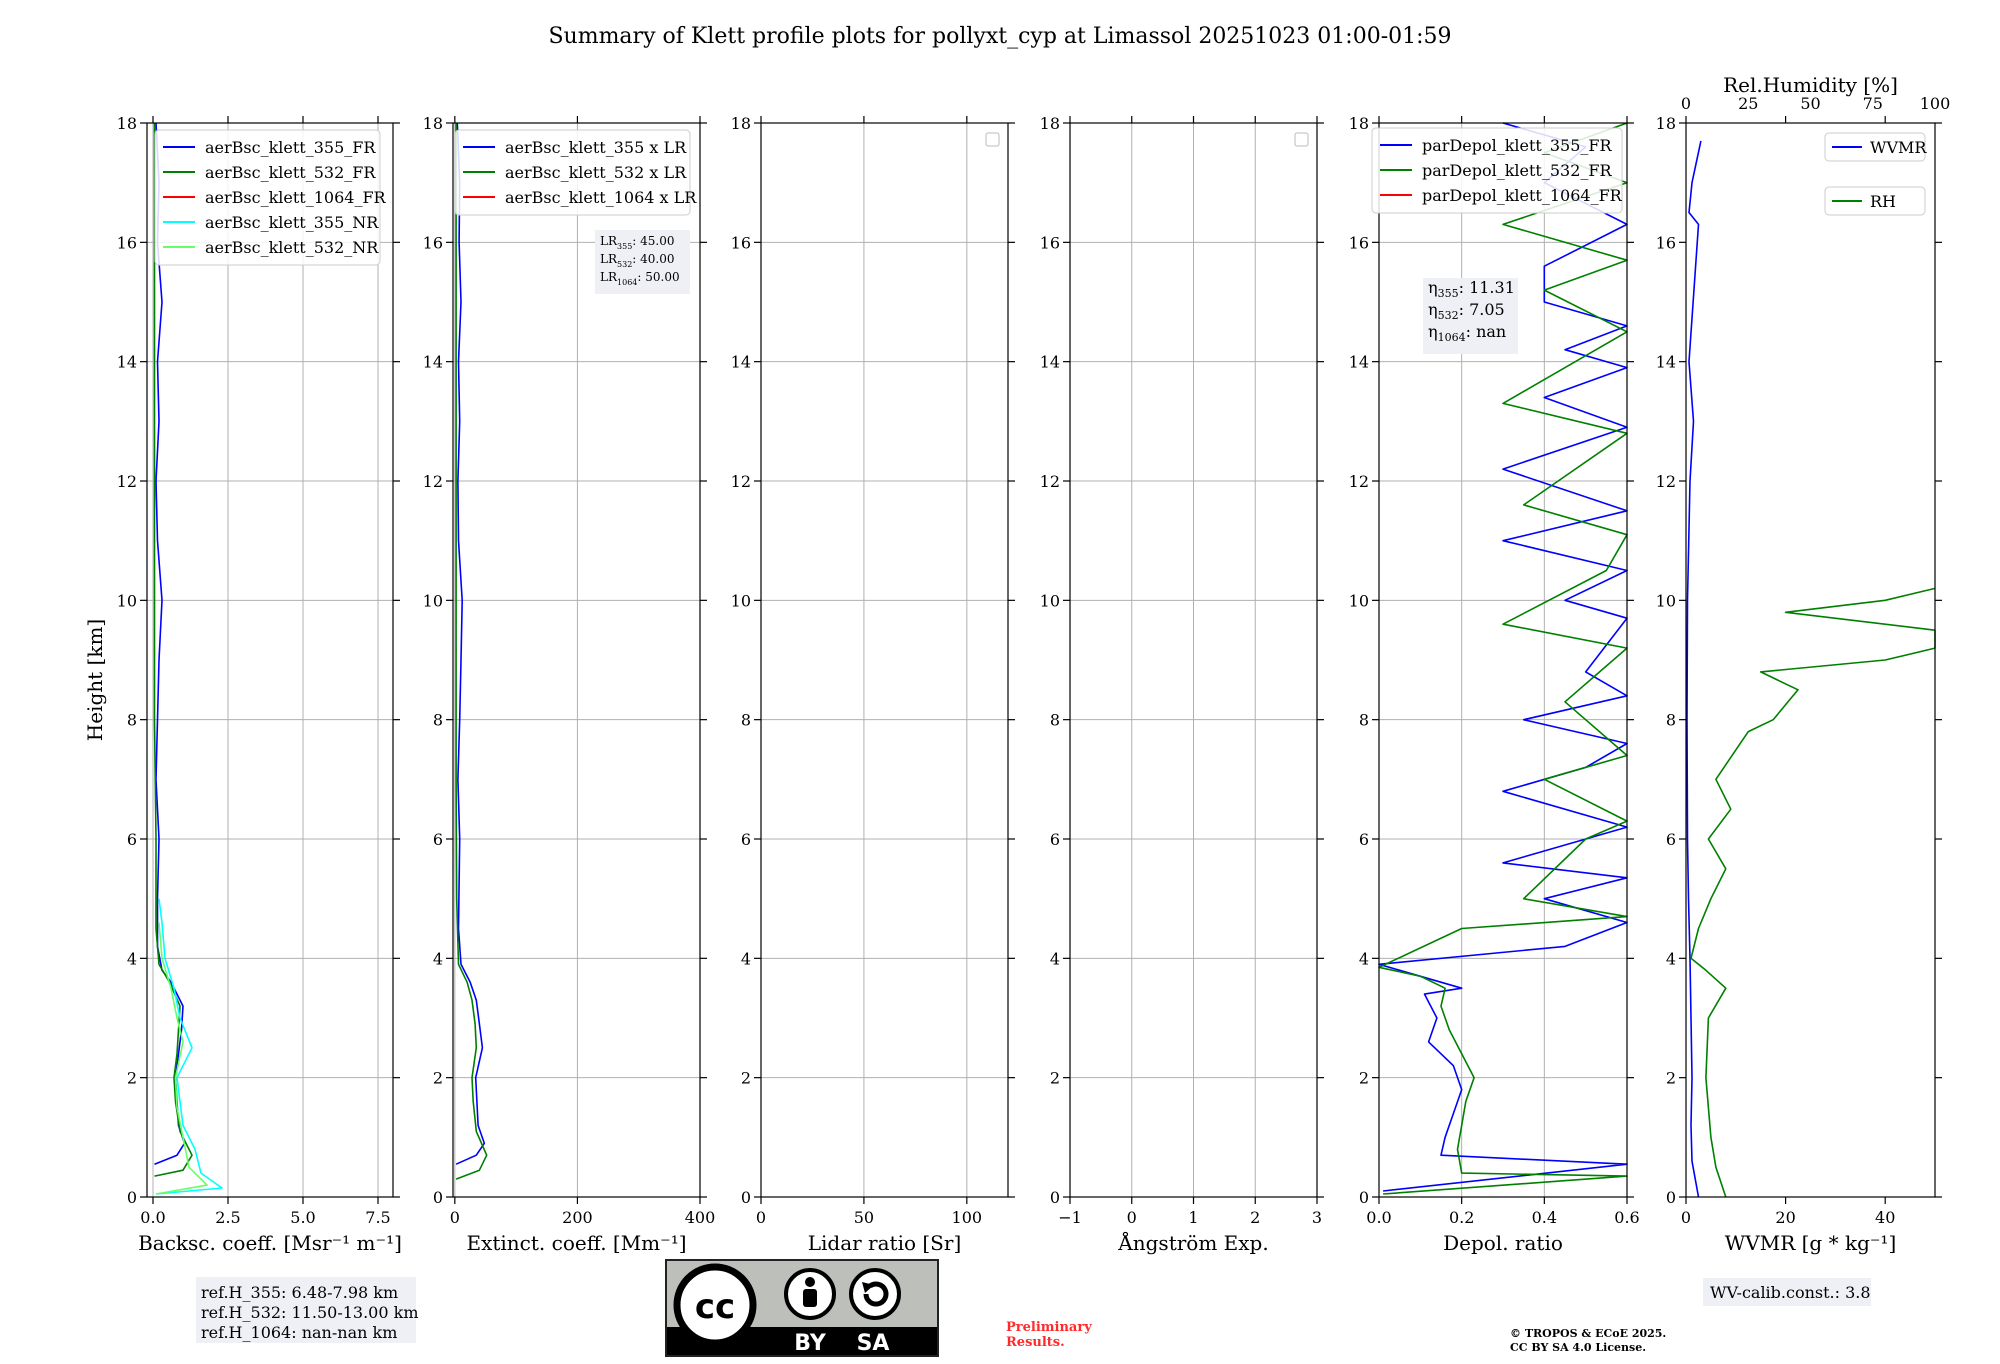 The height and width of the screenshot is (1364, 2000). I want to click on legend-label: aerBsc_klett_355_FR, so click(290, 147).